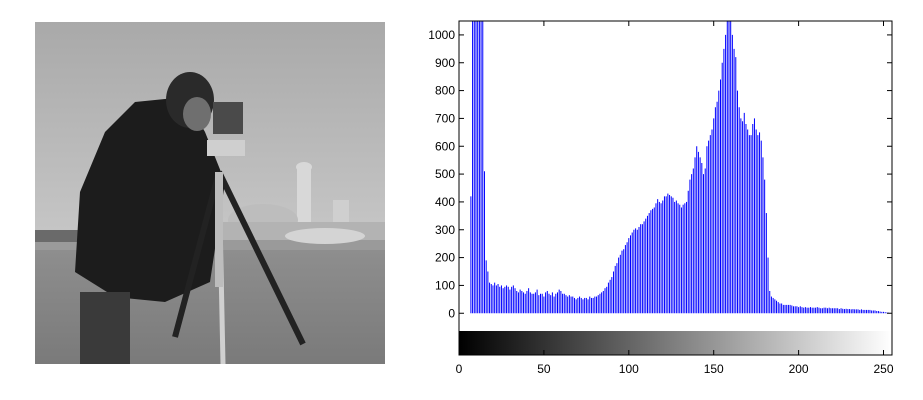 This screenshot has height=400, width=923. Describe the element at coordinates (445, 91) in the screenshot. I see `y-tick-label: 800` at that location.